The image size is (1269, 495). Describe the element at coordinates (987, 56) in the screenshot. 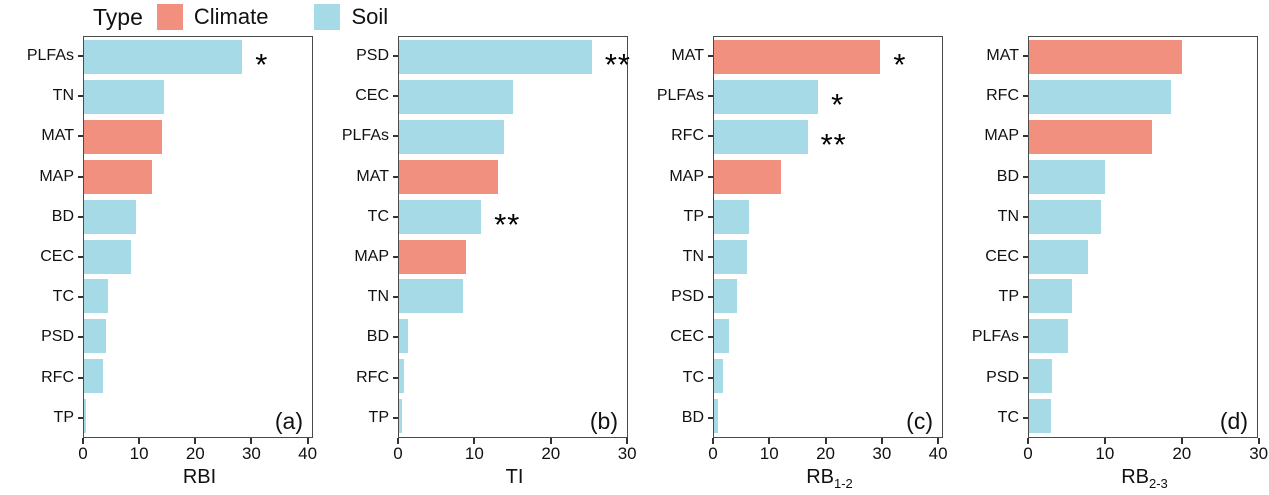

I see `y-axis-row: MAT` at that location.